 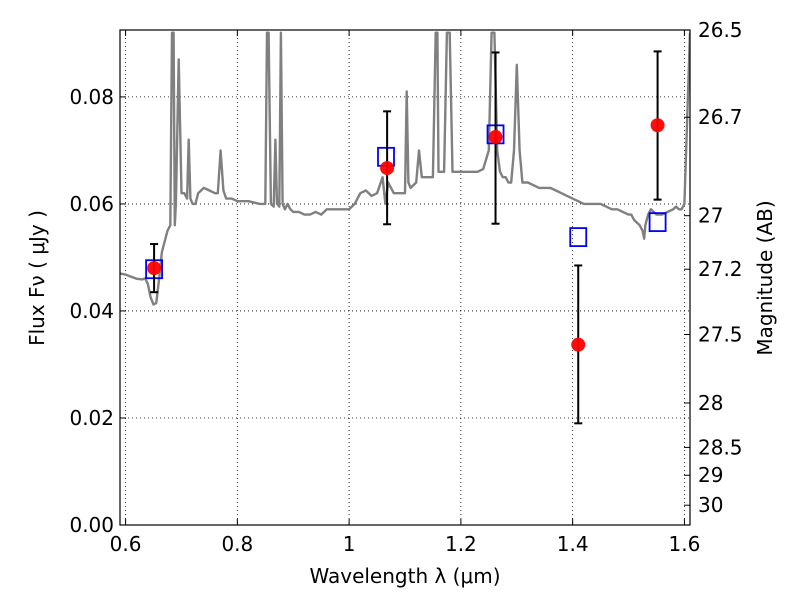 What do you see at coordinates (461, 544) in the screenshot?
I see `x-tick-label: 1.2` at bounding box center [461, 544].